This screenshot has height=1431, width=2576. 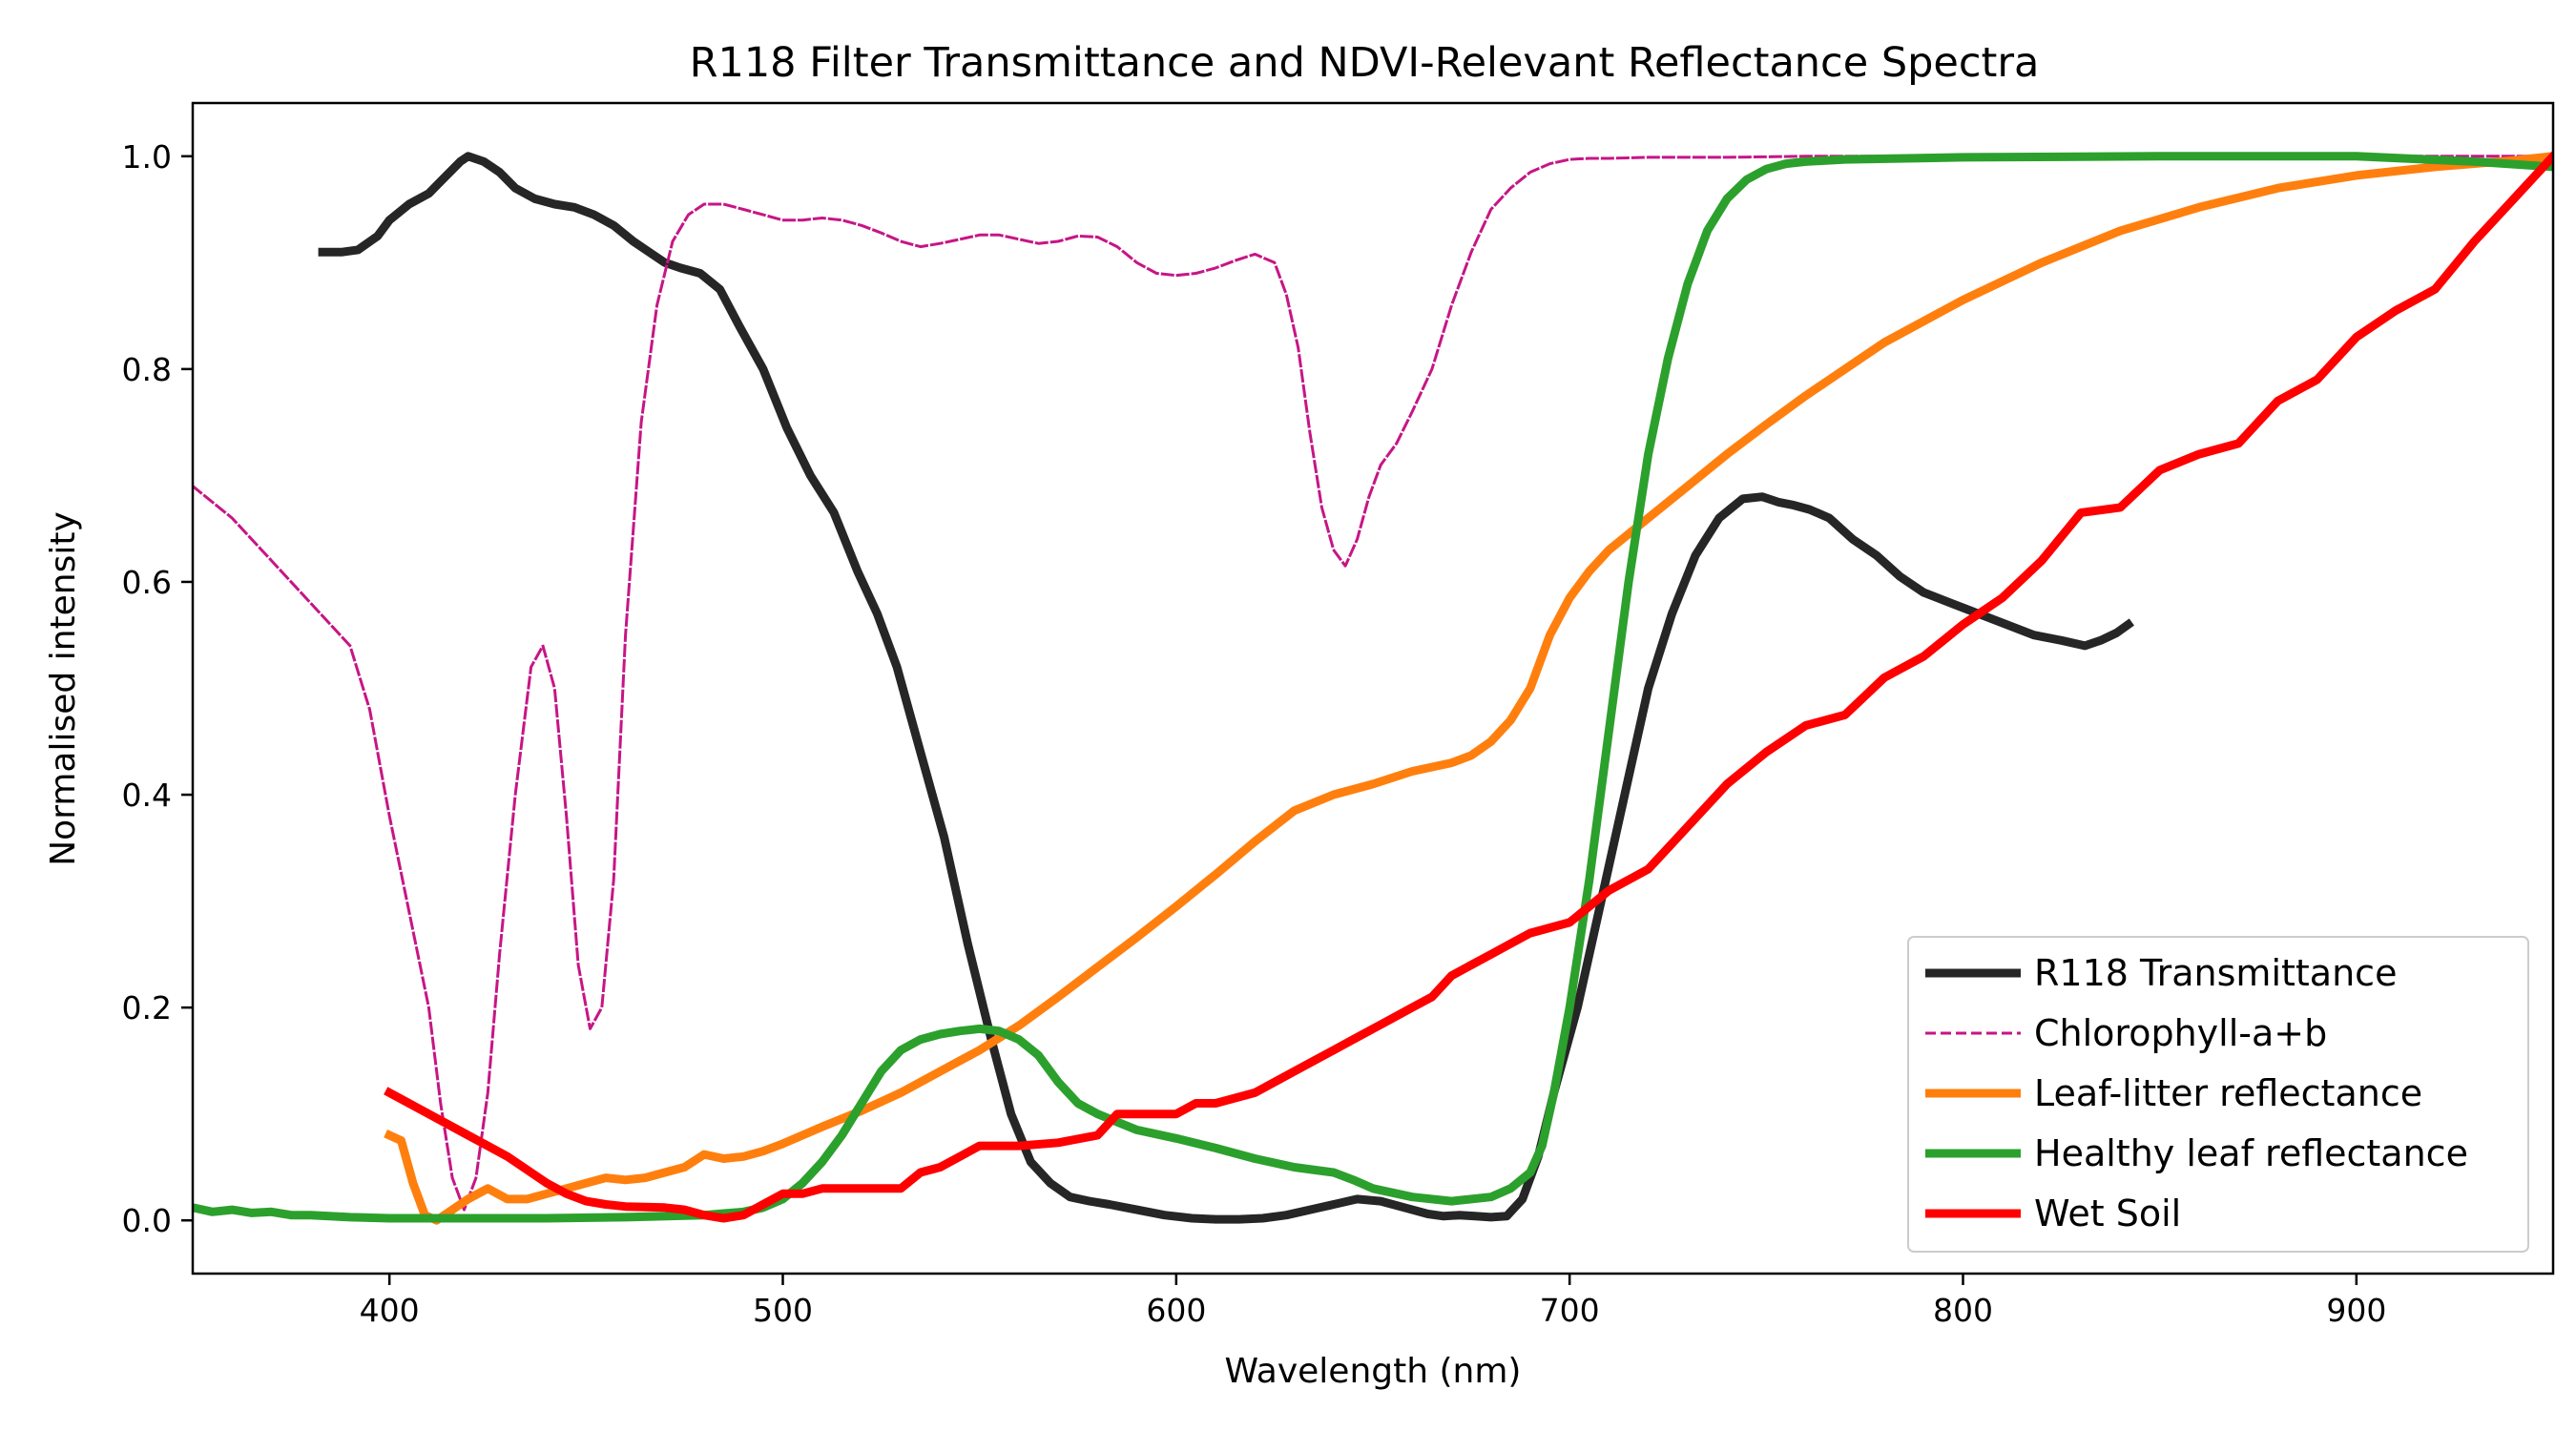 I want to click on legend-box, so click(x=2218, y=1095).